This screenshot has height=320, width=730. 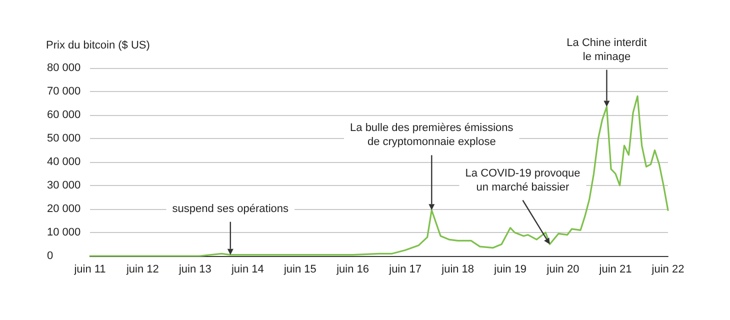 I want to click on y-tick-label: 30 000, so click(x=64, y=186).